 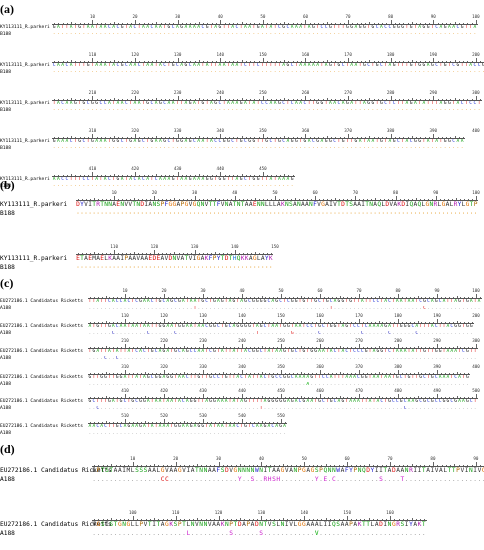 I want to click on ruler-tick-label: 50, so click(x=263, y=16).